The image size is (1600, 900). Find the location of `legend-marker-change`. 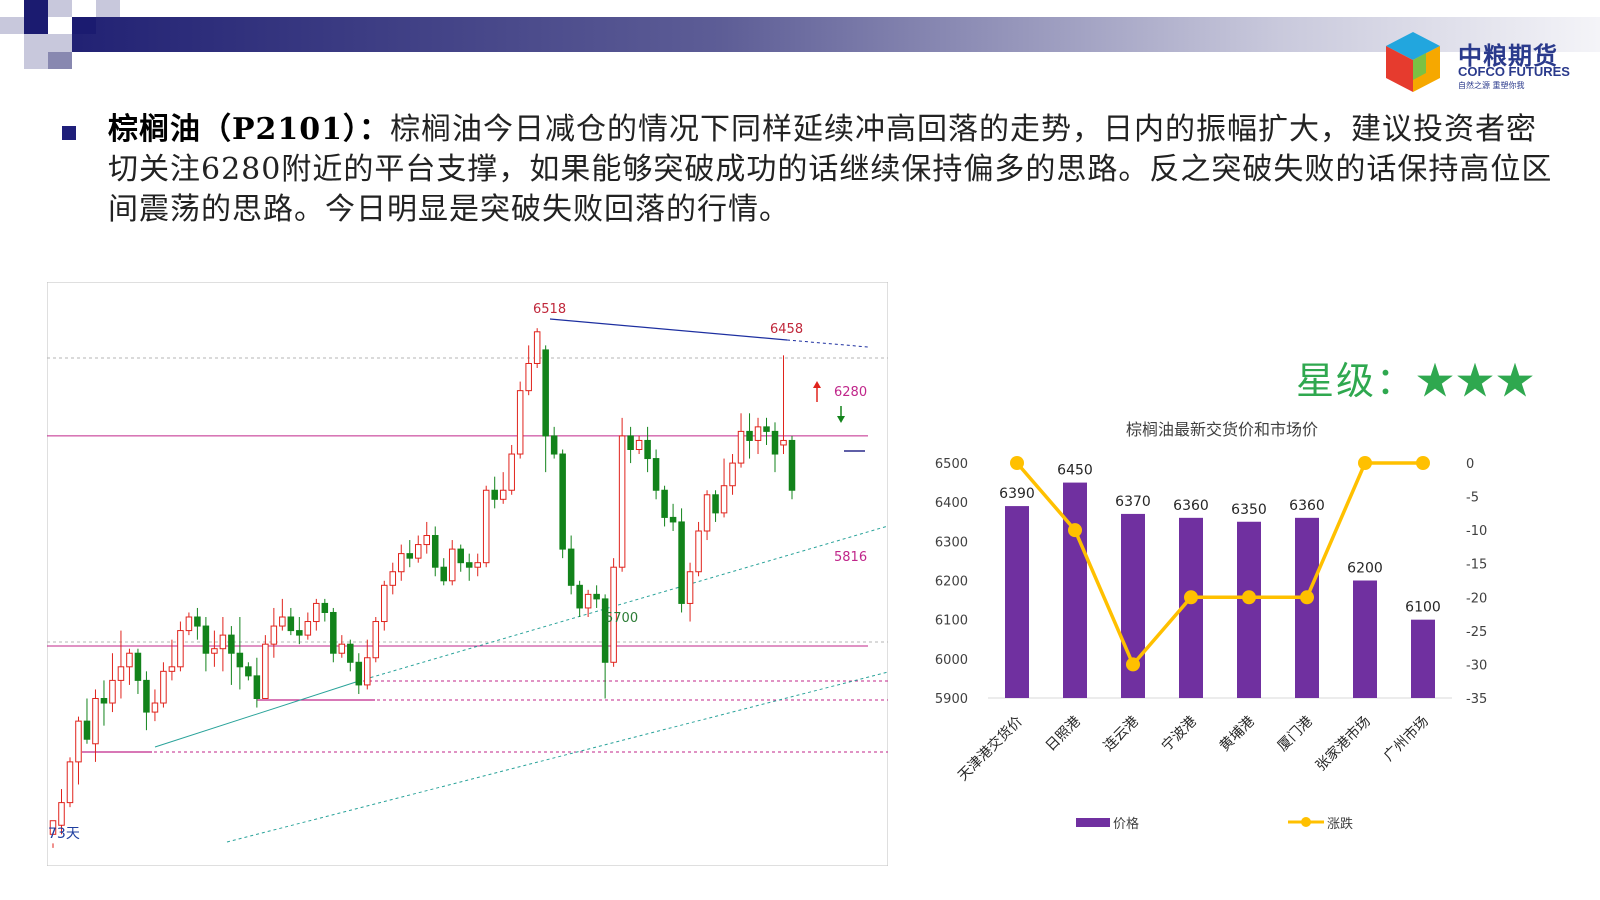

legend-marker-change is located at coordinates (1306, 822).